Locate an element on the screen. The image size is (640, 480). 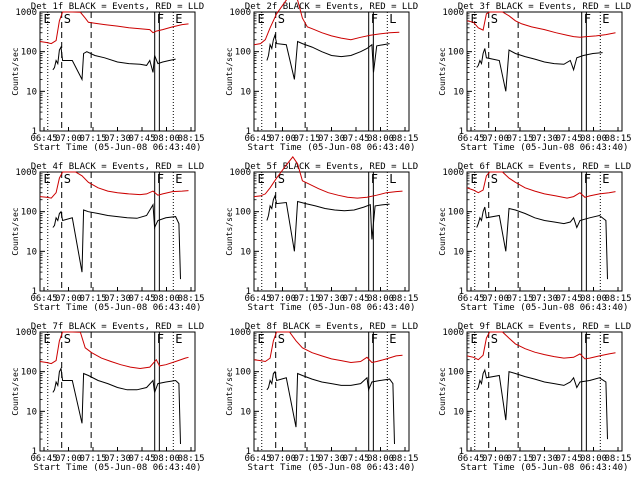
panel-7-xtick-label: 07:30 is located at coordinates (117, 459).